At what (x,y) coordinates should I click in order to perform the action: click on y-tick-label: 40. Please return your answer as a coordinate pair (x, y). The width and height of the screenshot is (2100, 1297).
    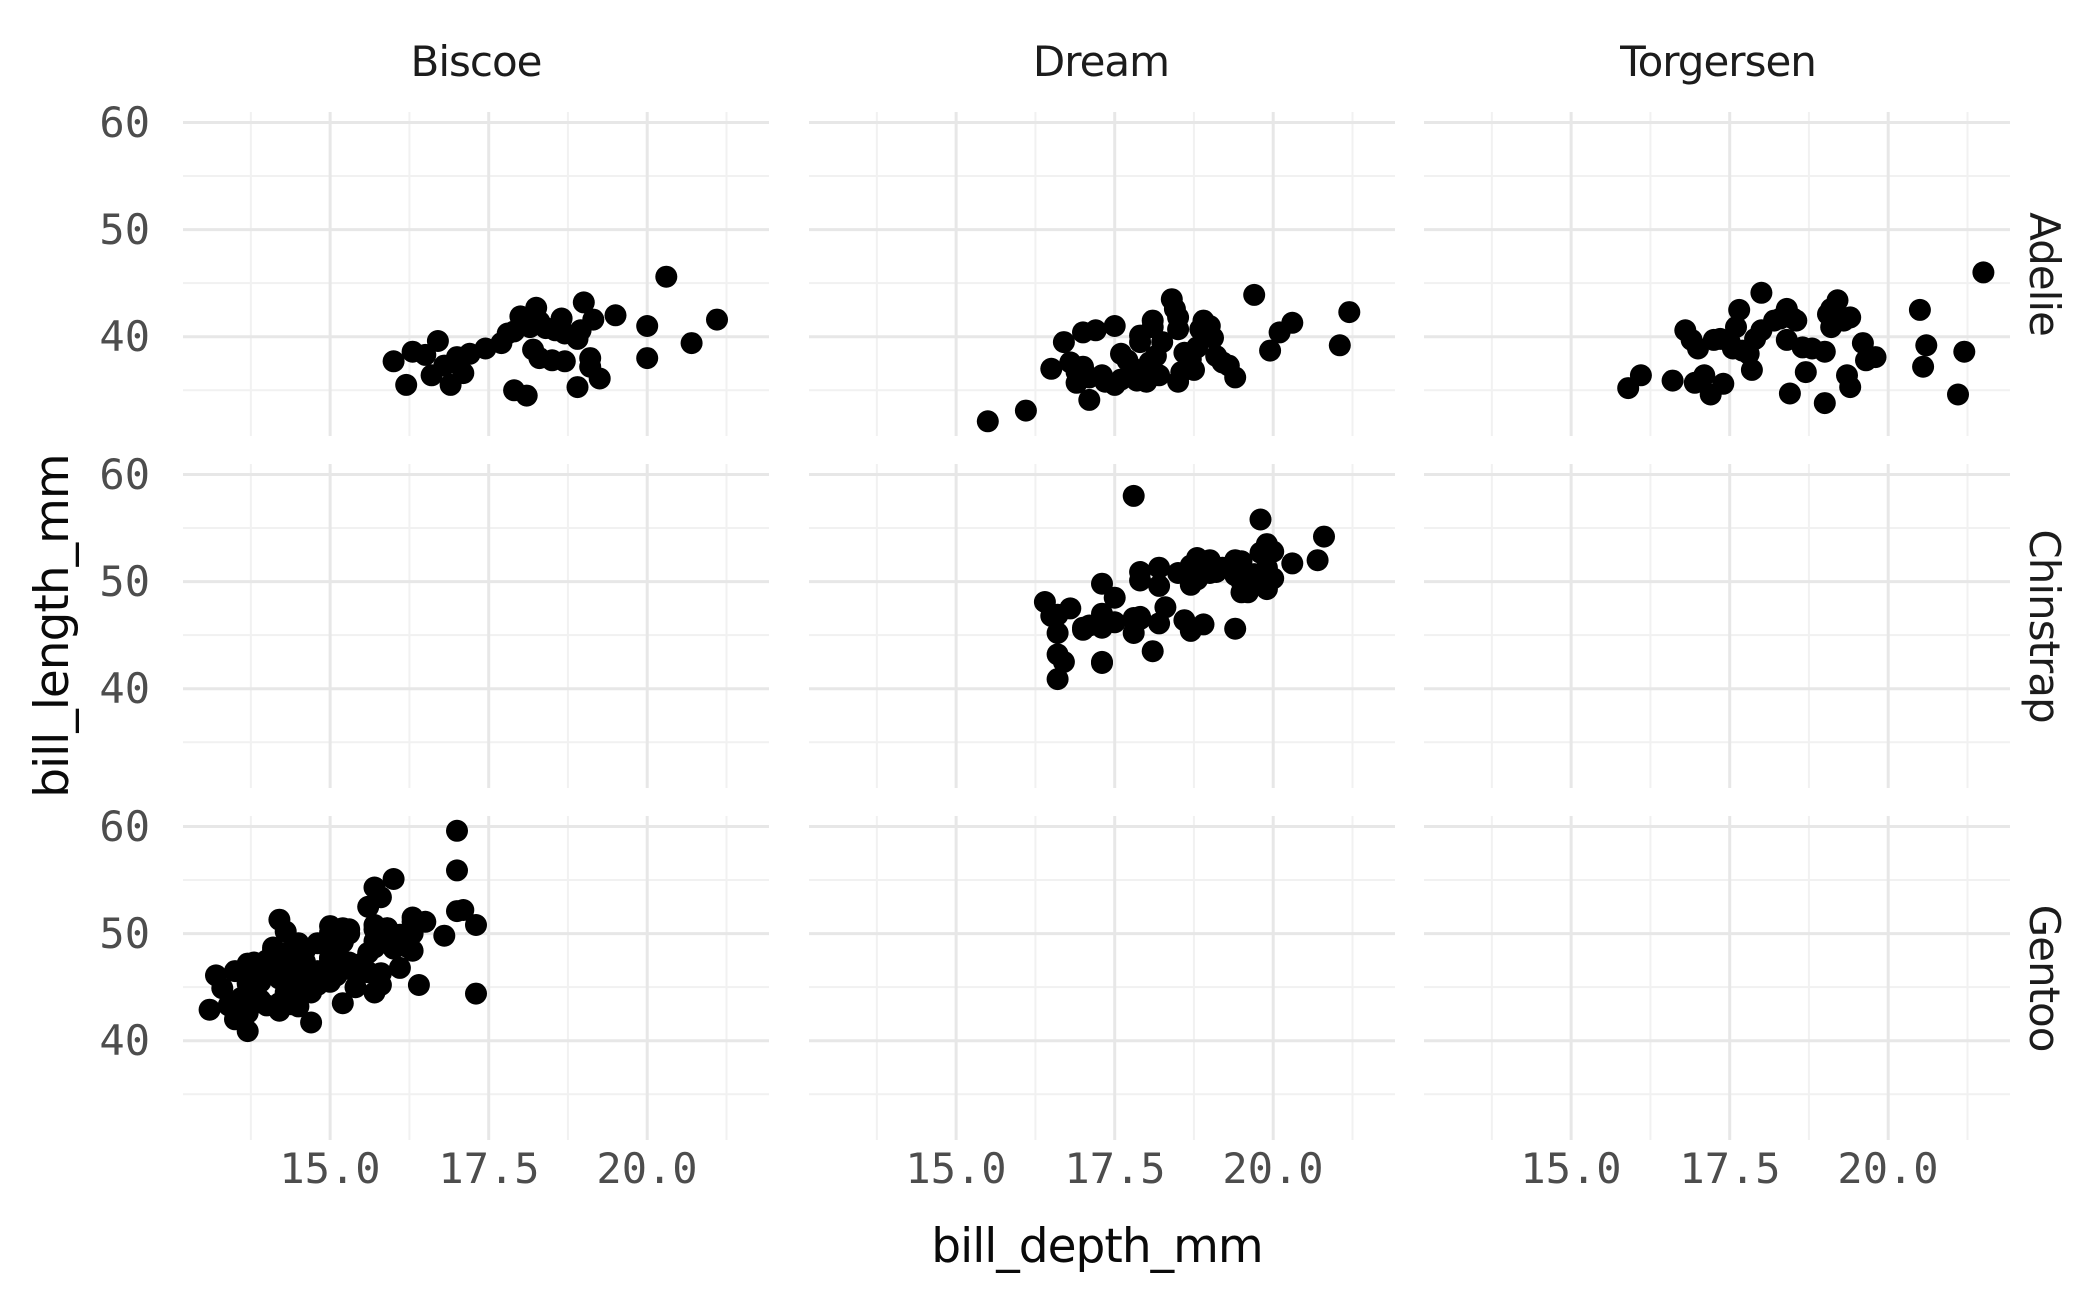
    Looking at the image, I should click on (124, 1040).